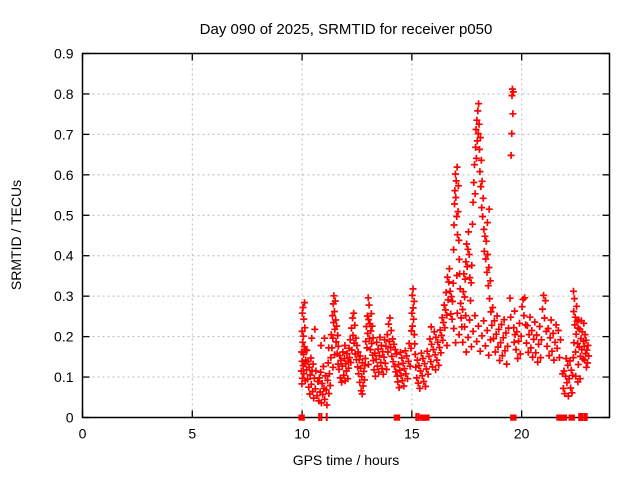 The height and width of the screenshot is (480, 640). I want to click on y-tick-label: 0, so click(70, 418).